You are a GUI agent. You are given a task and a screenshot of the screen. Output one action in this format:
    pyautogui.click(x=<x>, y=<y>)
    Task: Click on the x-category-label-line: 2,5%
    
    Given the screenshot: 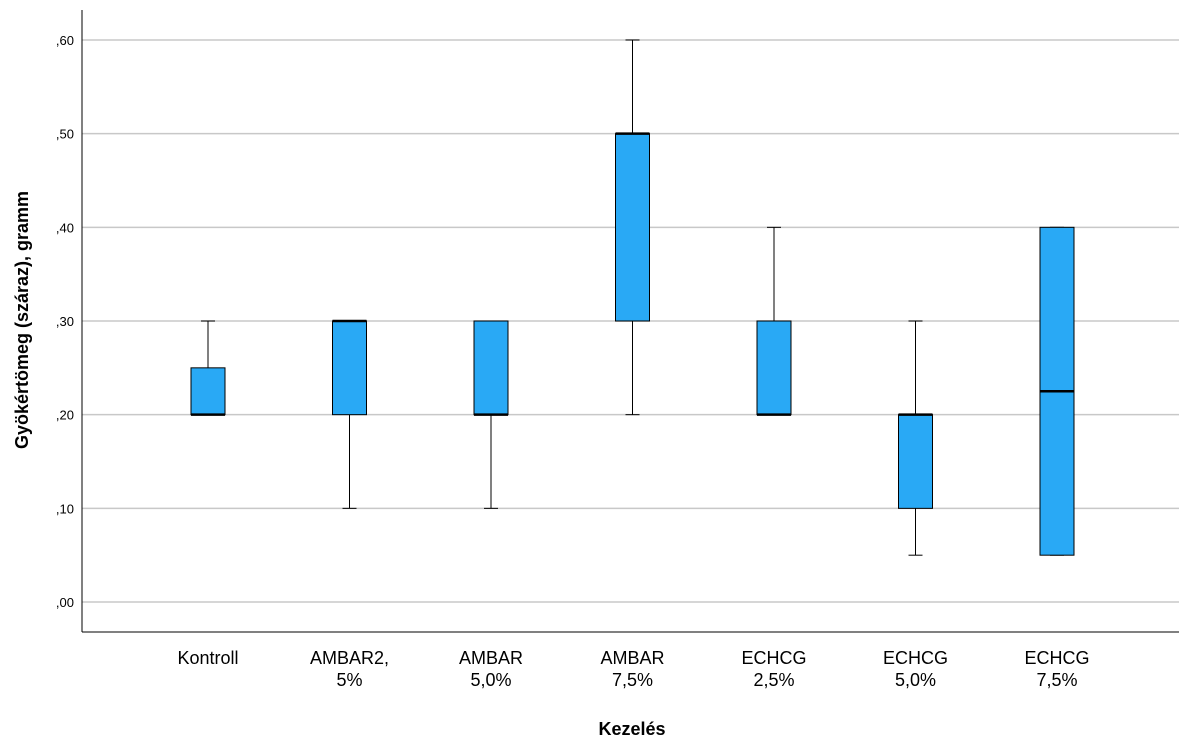 What is the action you would take?
    pyautogui.click(x=773, y=680)
    